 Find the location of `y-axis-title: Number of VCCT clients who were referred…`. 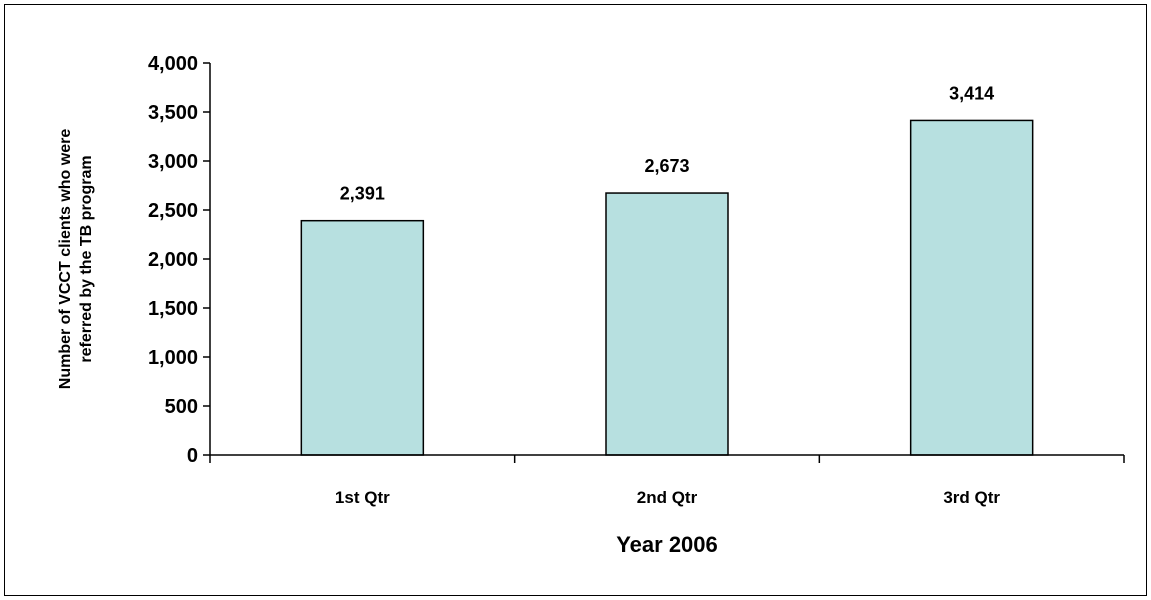

y-axis-title: Number of VCCT clients who were referred… is located at coordinates (76, 259).